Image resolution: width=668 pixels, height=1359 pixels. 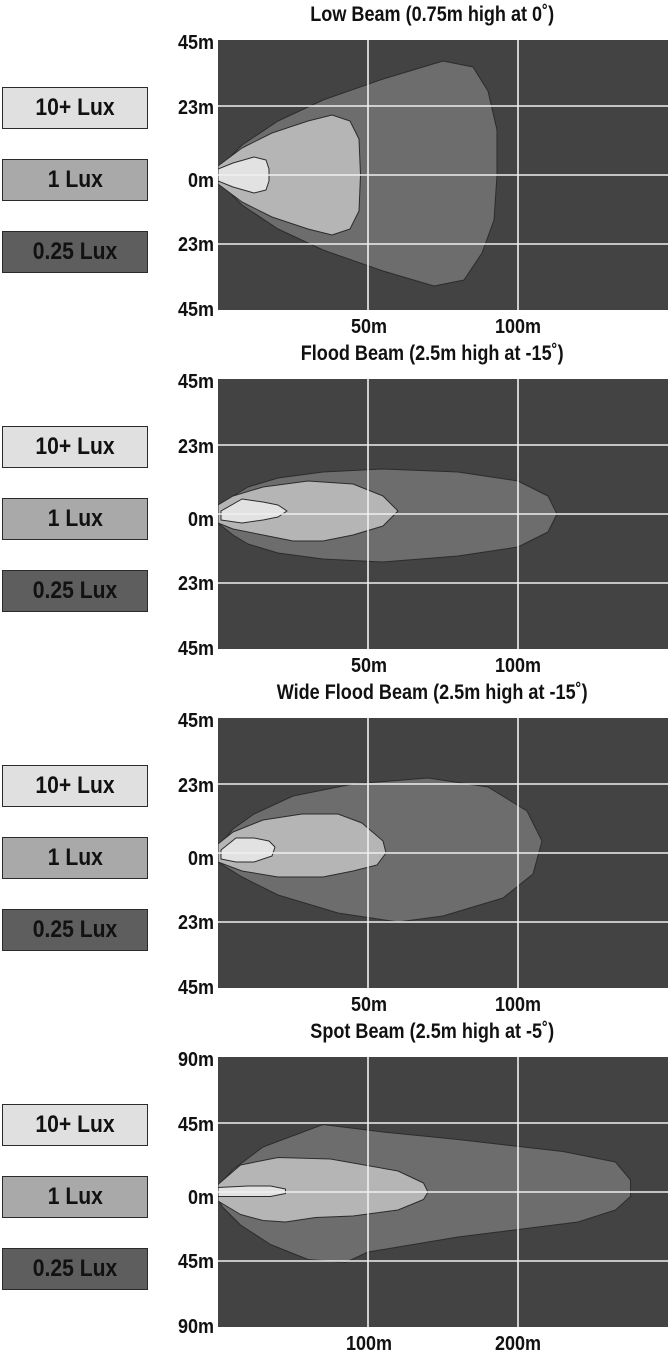 I want to click on x-tick-label: 200m, so click(x=518, y=1344).